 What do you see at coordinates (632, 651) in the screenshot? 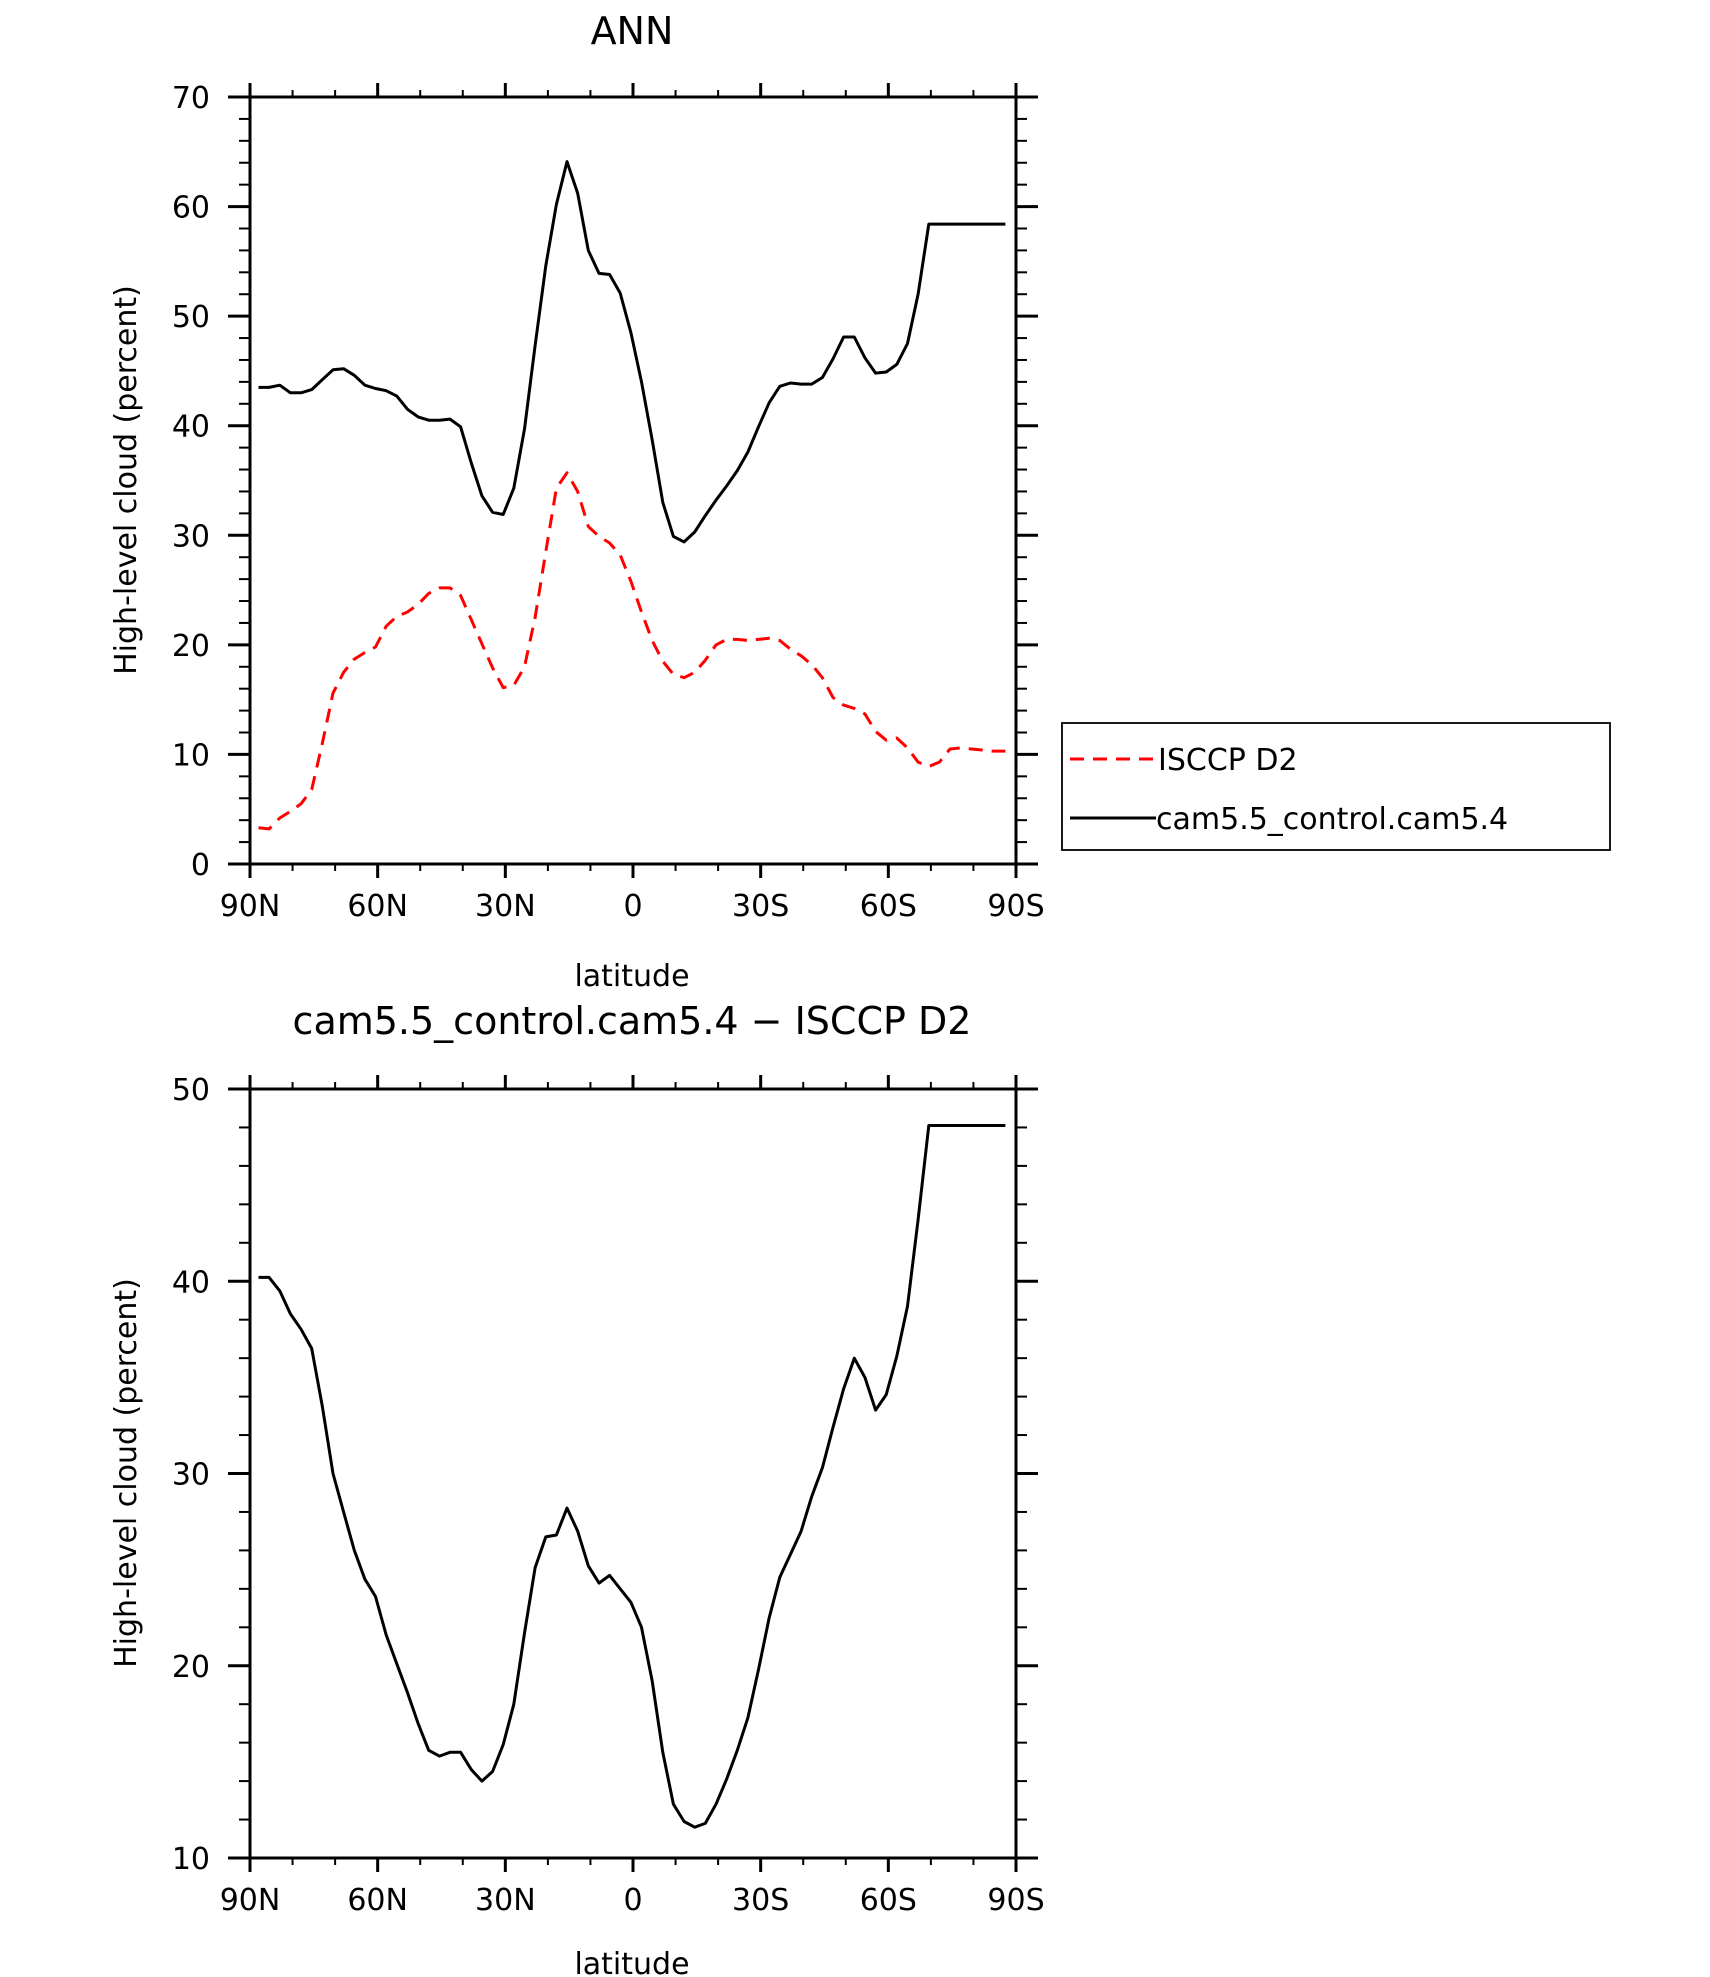
I see `top-series-line-isccp-d2` at bounding box center [632, 651].